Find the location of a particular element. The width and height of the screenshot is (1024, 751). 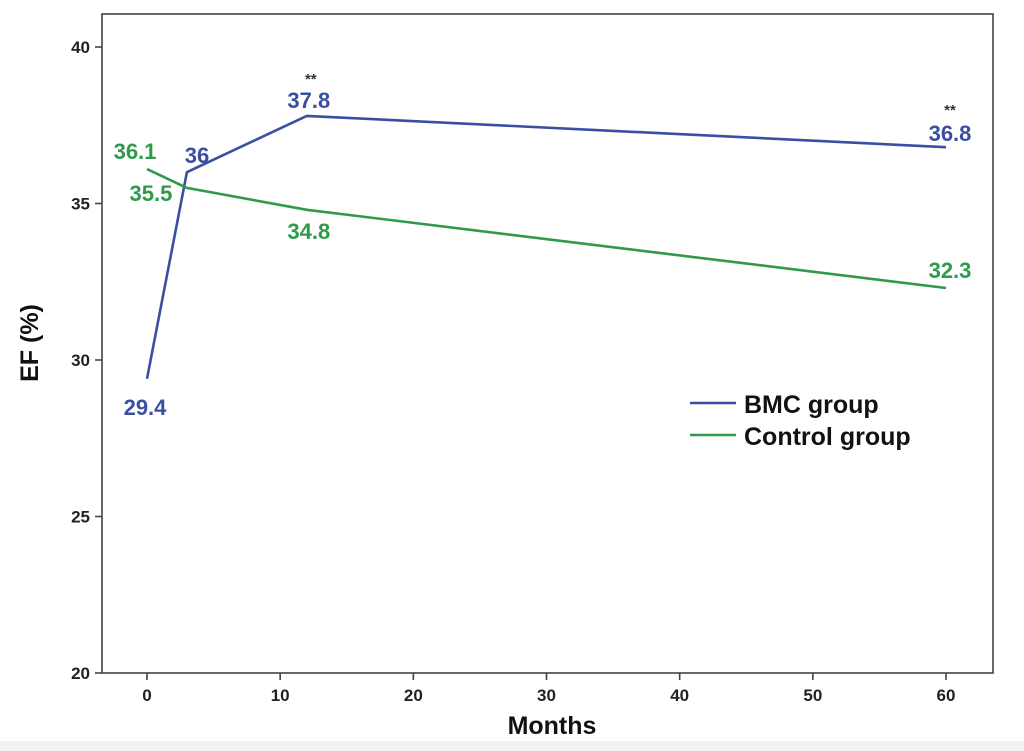

data-label: 36.1 is located at coordinates (135, 151).